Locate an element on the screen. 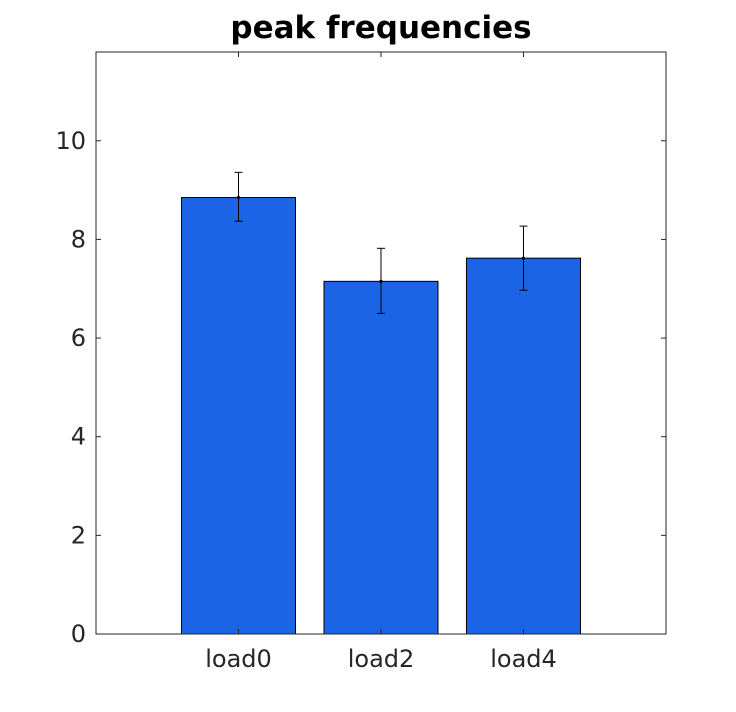 This screenshot has height=712, width=736. y-tick-label-8: 8 is located at coordinates (78, 239).